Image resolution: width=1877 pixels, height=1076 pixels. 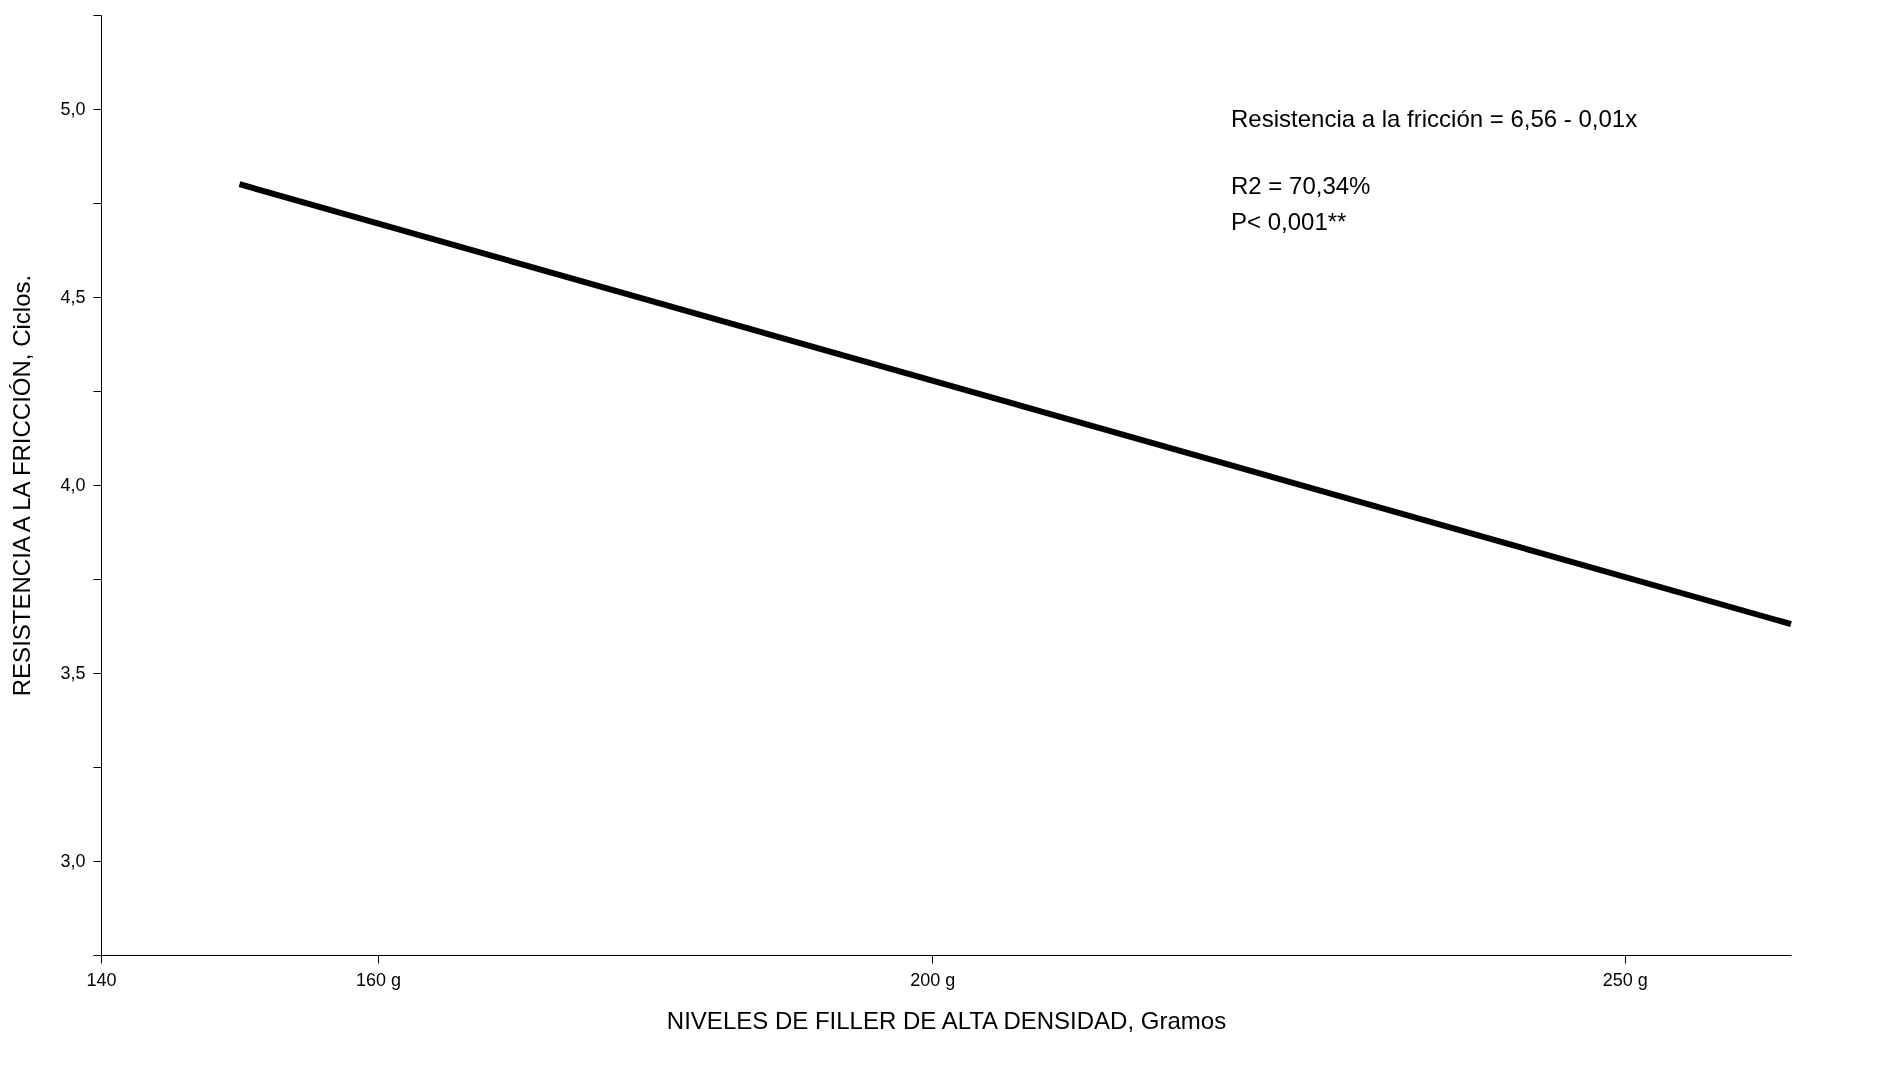 I want to click on x-tick-label: 160 g, so click(x=379, y=979).